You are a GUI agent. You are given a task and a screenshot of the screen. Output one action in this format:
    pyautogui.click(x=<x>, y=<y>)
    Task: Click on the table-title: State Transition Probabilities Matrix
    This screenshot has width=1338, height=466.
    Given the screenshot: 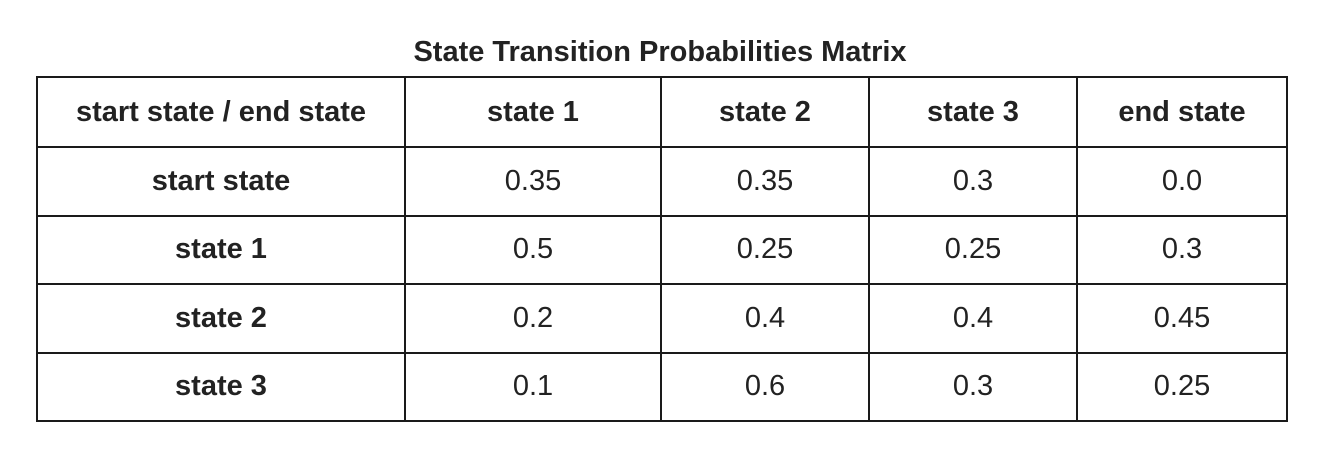 What is the action you would take?
    pyautogui.click(x=660, y=52)
    